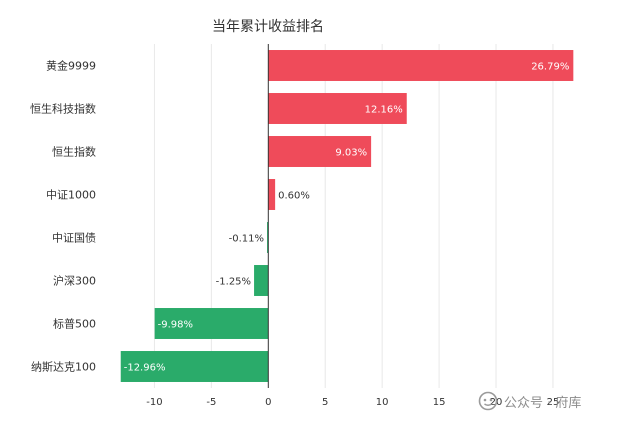  I want to click on x-tick-label: 15, so click(439, 402).